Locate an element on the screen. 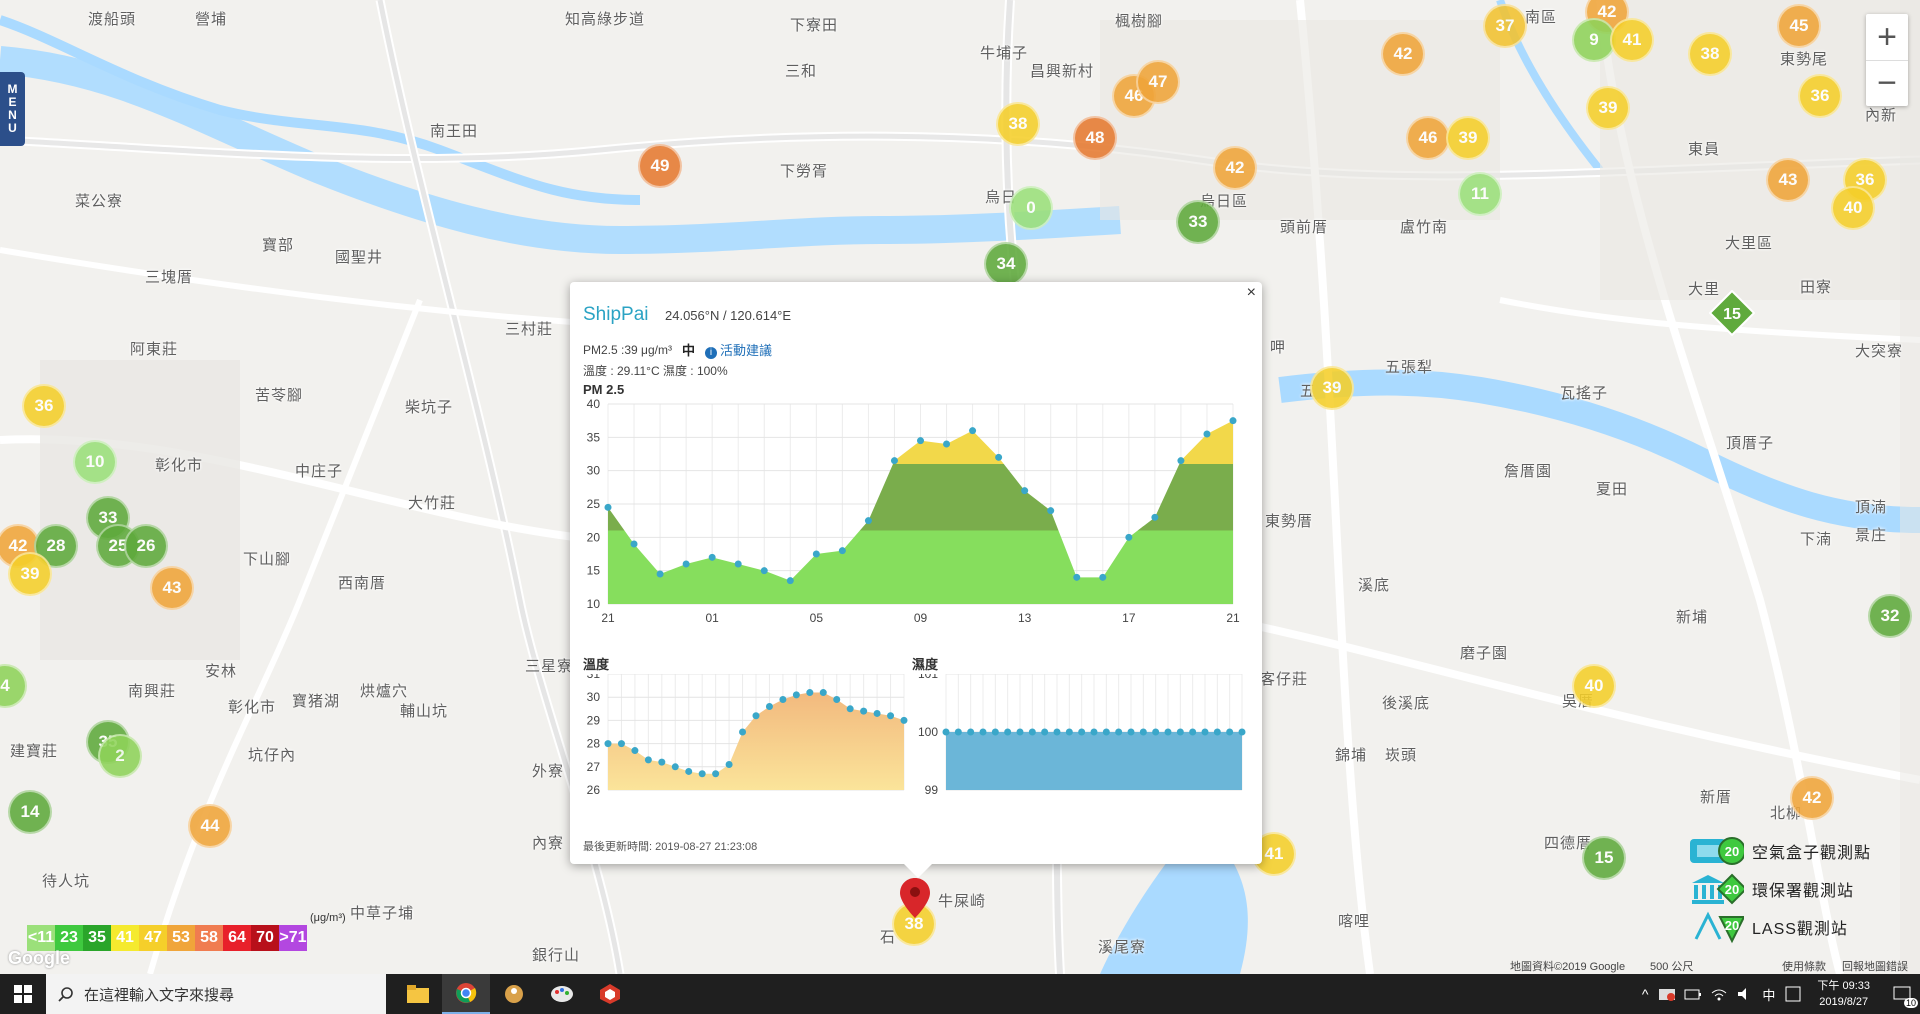 This screenshot has height=1014, width=1920. volume-icon is located at coordinates (1745, 994).